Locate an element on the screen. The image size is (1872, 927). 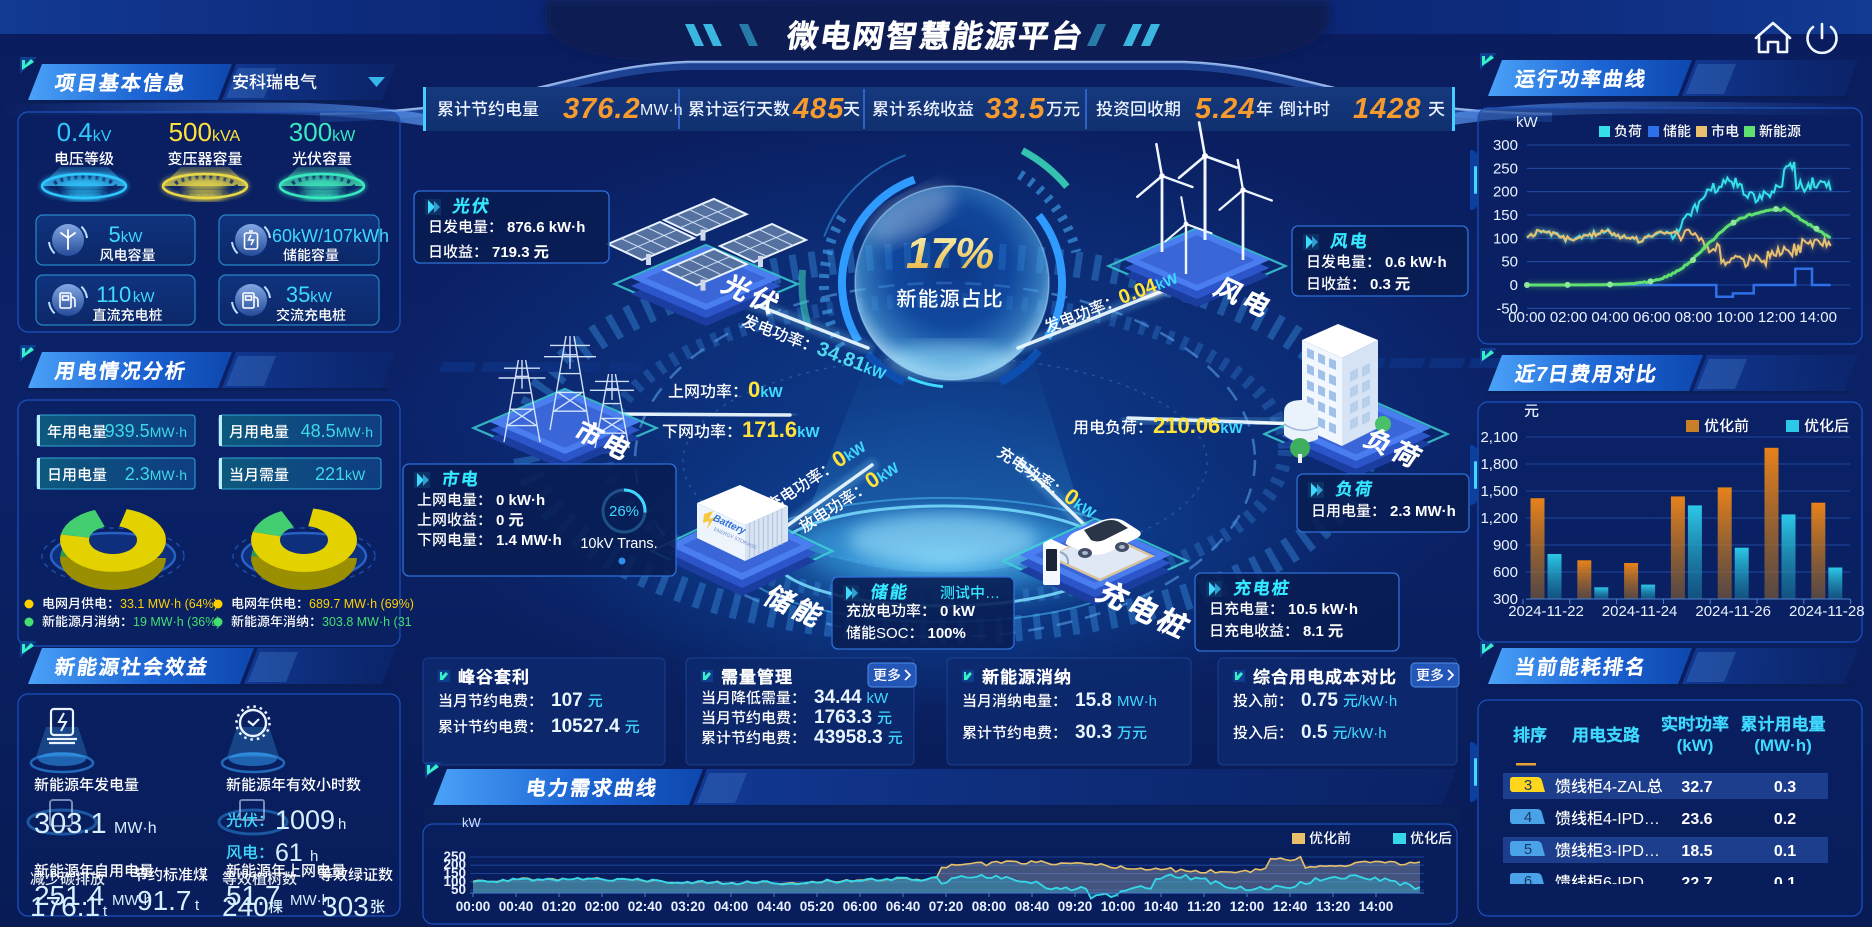
svg-text: 61 is located at coordinates (289, 853).